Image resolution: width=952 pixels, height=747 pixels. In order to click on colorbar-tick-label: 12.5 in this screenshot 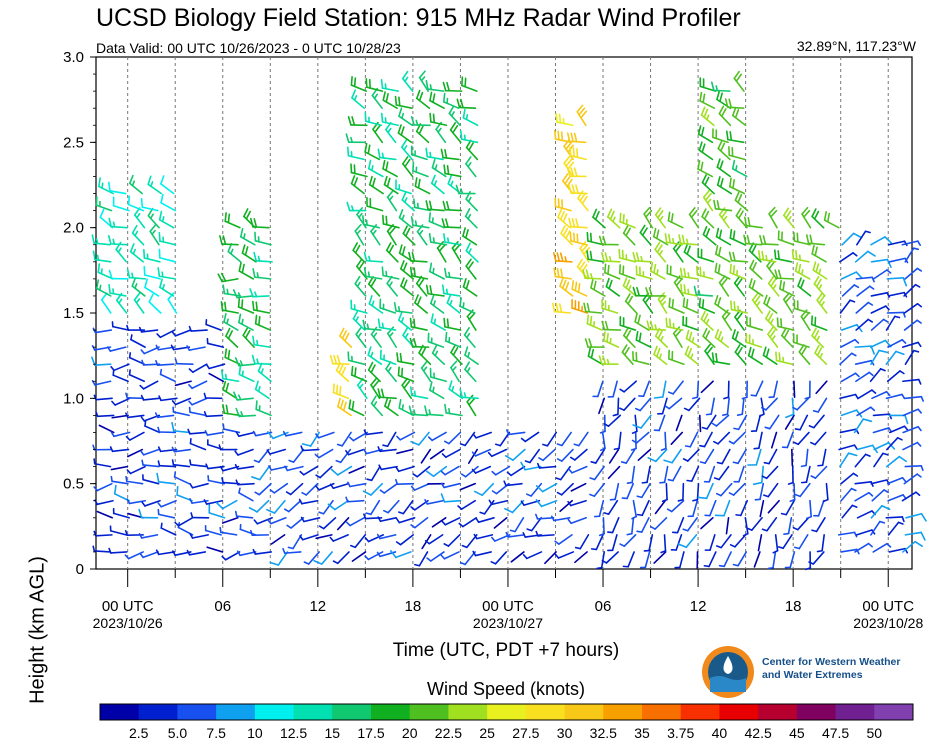, I will do `click(293, 733)`.